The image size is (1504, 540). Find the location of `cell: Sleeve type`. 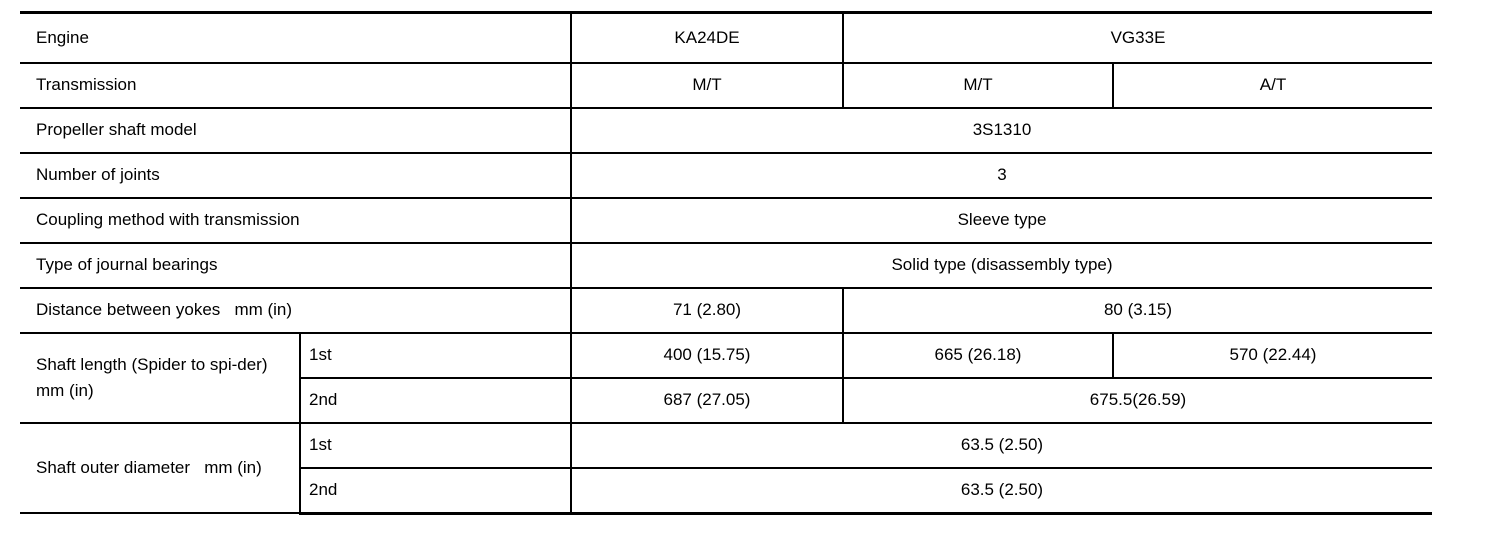

cell: Sleeve type is located at coordinates (1001, 220).